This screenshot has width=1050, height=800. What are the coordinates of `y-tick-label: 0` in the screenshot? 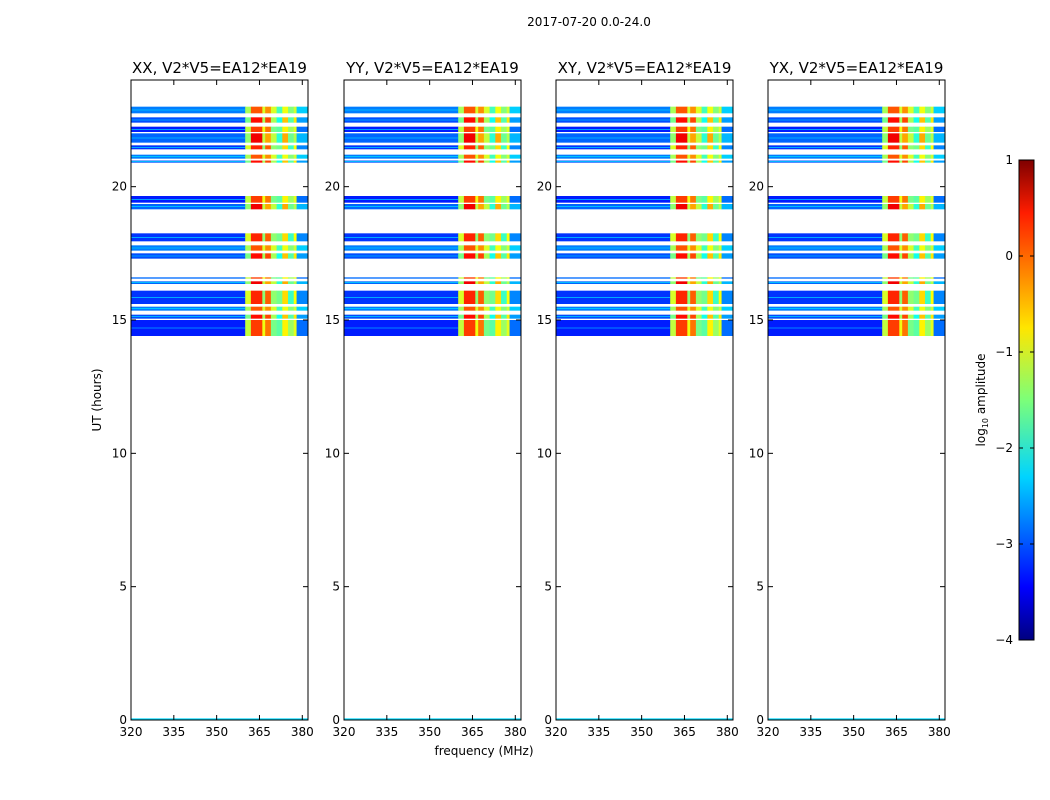 It's located at (123, 720).